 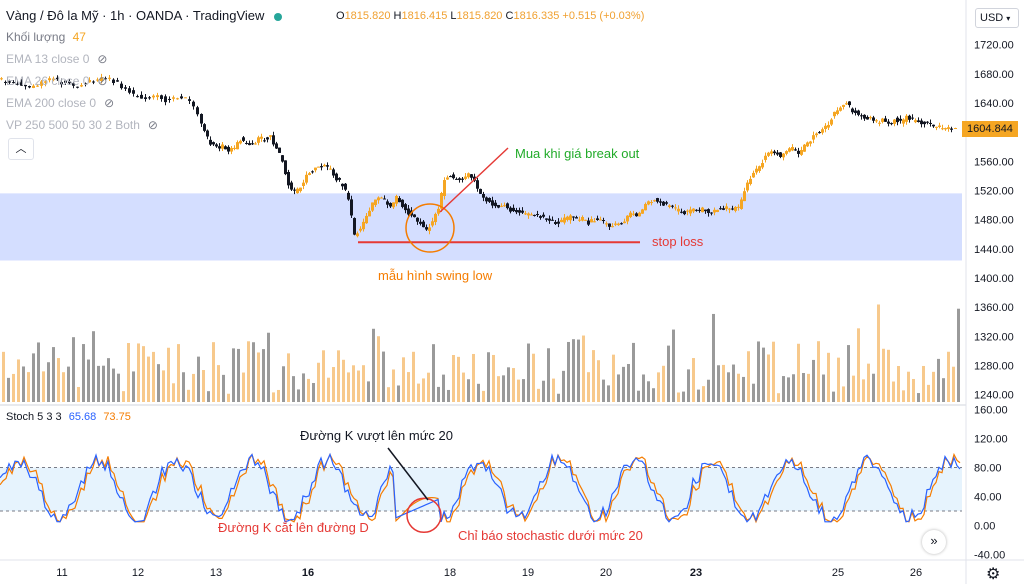 I want to click on chevron-down-icon: ▾, so click(x=1008, y=18).